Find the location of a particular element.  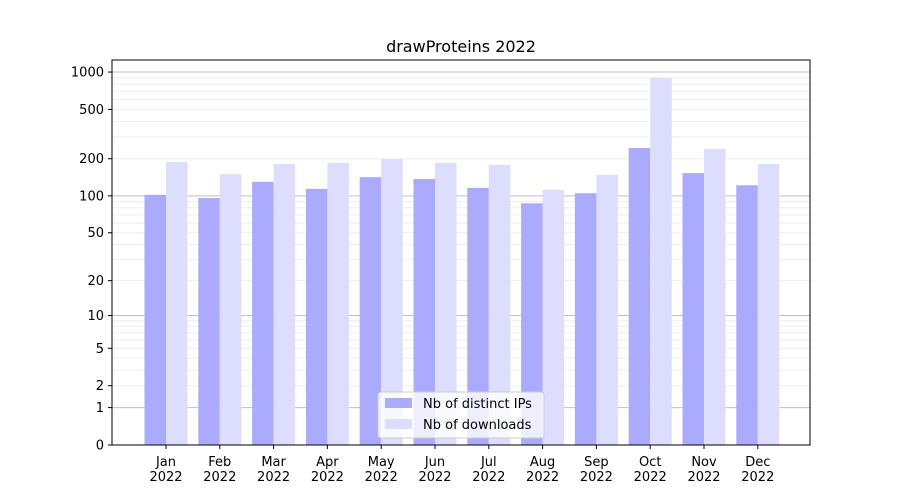

legend-box is located at coordinates (461, 415).